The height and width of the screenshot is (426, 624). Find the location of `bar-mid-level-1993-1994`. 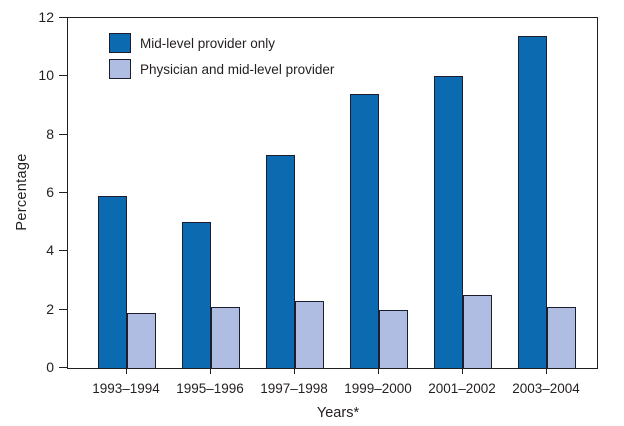

bar-mid-level-1993-1994 is located at coordinates (112, 281).